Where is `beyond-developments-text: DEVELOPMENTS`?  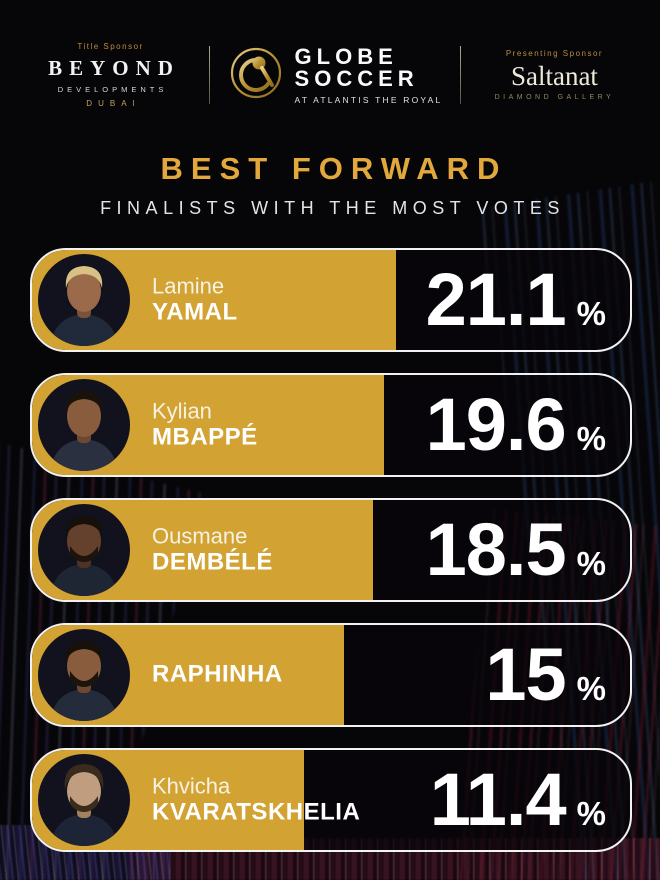 beyond-developments-text: DEVELOPMENTS is located at coordinates (112, 89).